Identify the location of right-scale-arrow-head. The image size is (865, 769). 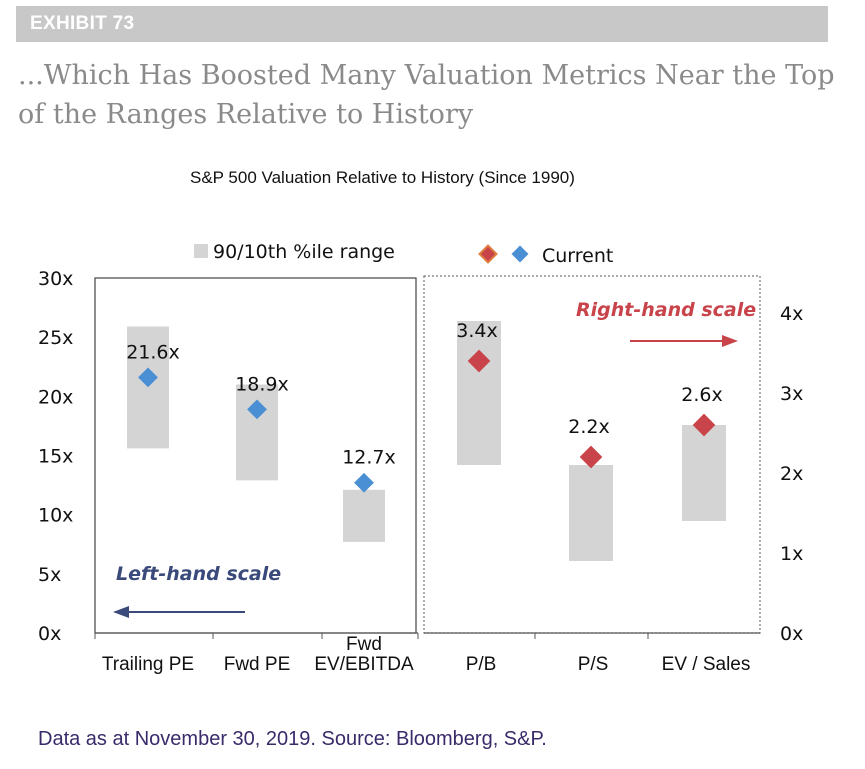
(730, 341).